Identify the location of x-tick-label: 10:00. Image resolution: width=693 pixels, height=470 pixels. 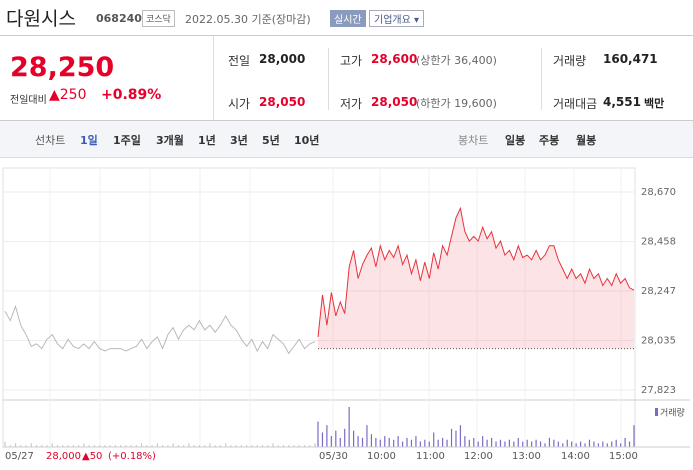
(381, 456).